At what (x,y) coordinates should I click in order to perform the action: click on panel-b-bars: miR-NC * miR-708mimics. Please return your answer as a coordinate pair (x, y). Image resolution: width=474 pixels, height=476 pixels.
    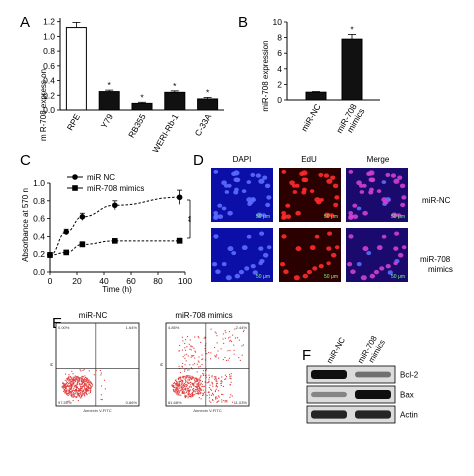
    Looking at the image, I should click on (333, 82).